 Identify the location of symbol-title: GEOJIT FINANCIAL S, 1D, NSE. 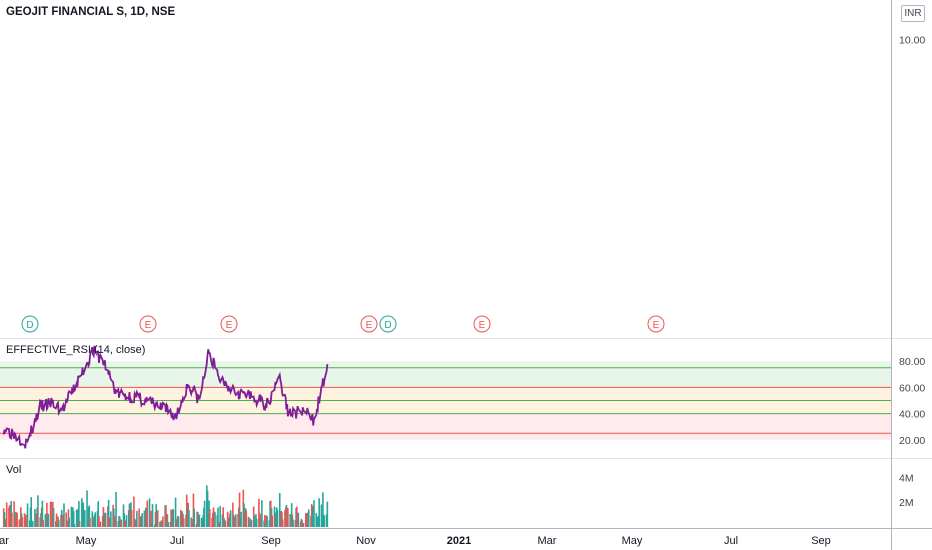
(91, 12).